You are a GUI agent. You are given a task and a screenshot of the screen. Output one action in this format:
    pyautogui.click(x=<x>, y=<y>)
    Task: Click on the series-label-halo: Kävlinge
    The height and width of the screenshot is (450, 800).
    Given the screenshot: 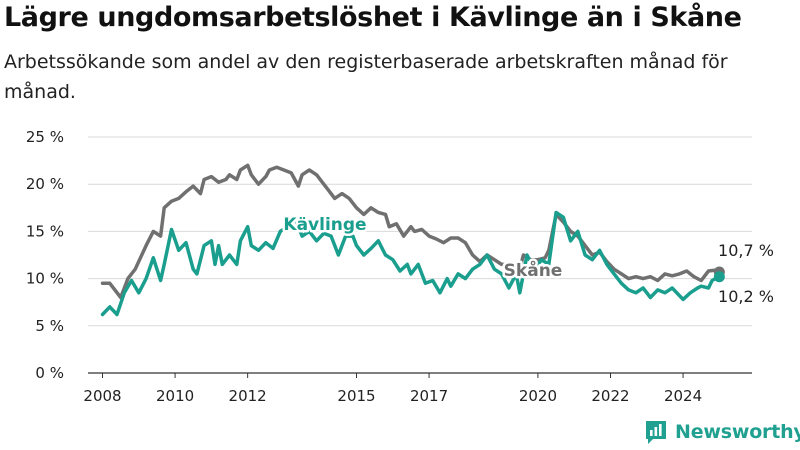 What is the action you would take?
    pyautogui.click(x=324, y=225)
    